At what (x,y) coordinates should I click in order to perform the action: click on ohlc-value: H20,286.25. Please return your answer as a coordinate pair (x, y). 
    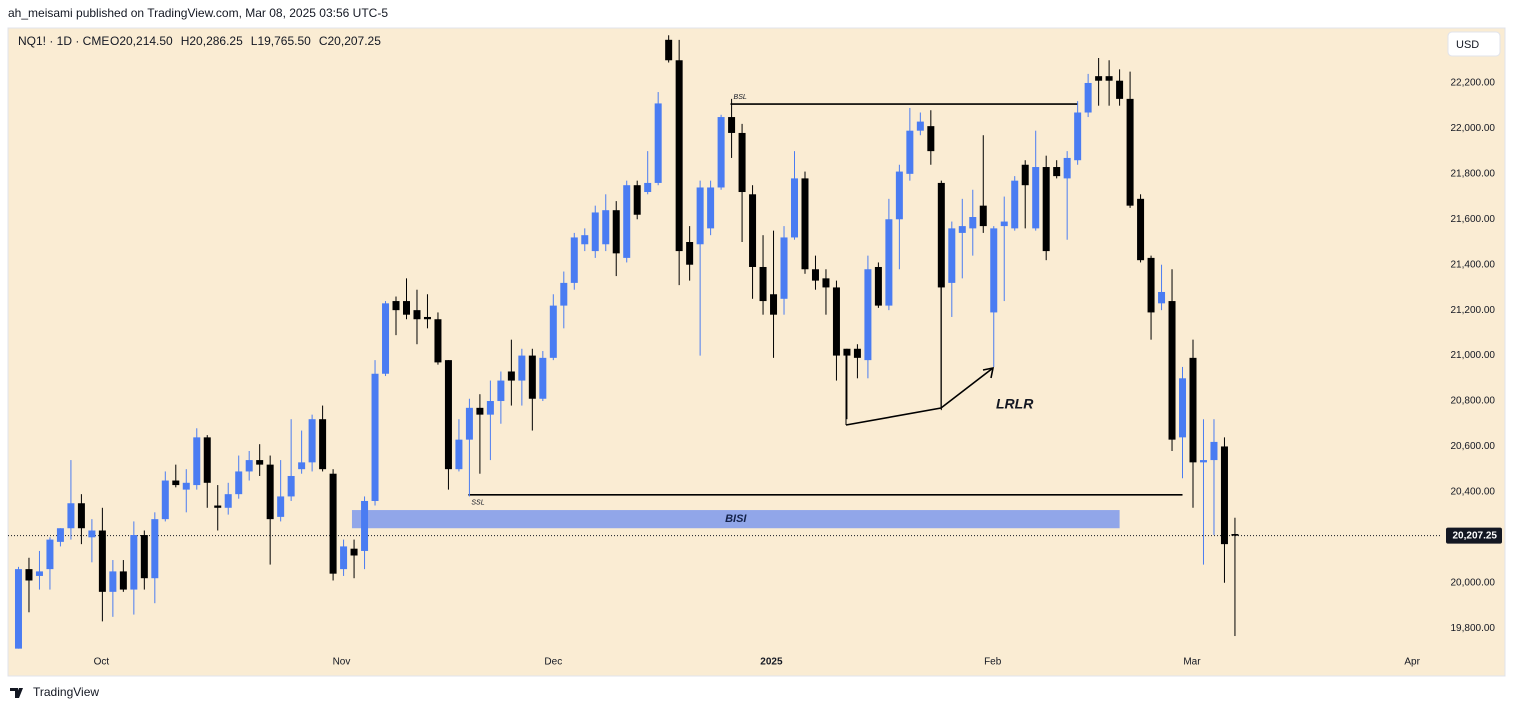
    Looking at the image, I should click on (212, 41).